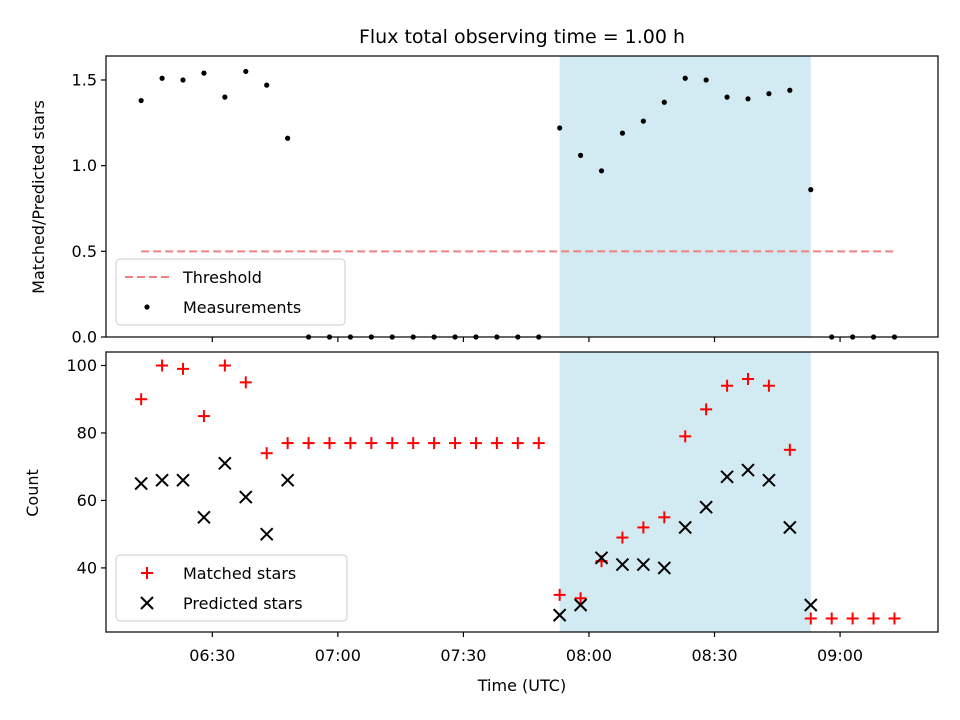 The image size is (960, 720). I want to click on legend-matched-swatch, so click(147, 573).